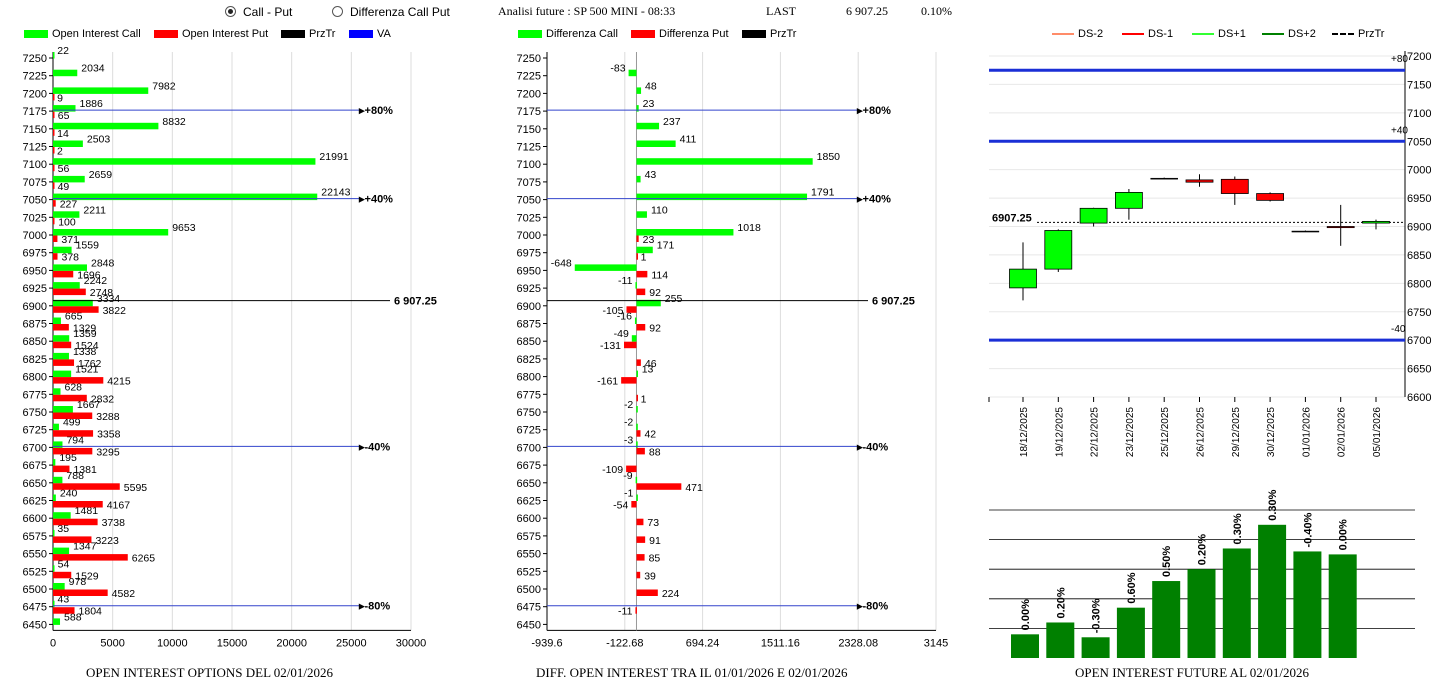  I want to click on y-tick-label: 7175, so click(529, 112).